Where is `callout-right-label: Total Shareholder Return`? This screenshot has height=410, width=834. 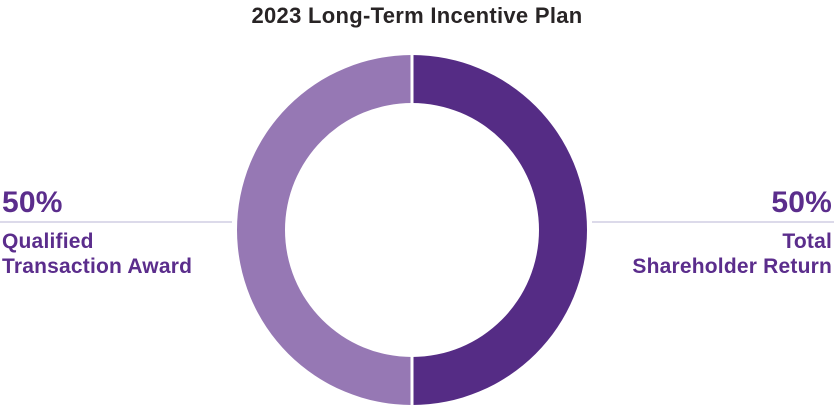 callout-right-label: Total Shareholder Return is located at coordinates (712, 254).